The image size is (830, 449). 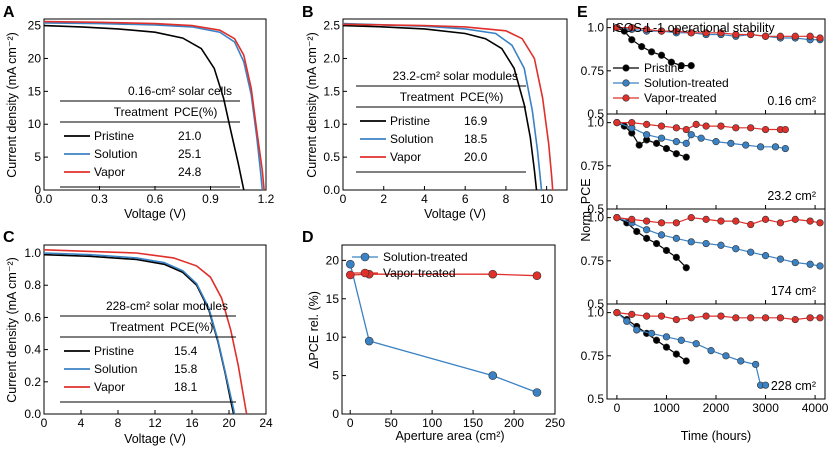 I want to click on y-tick-label: 20, so click(x=333, y=260).